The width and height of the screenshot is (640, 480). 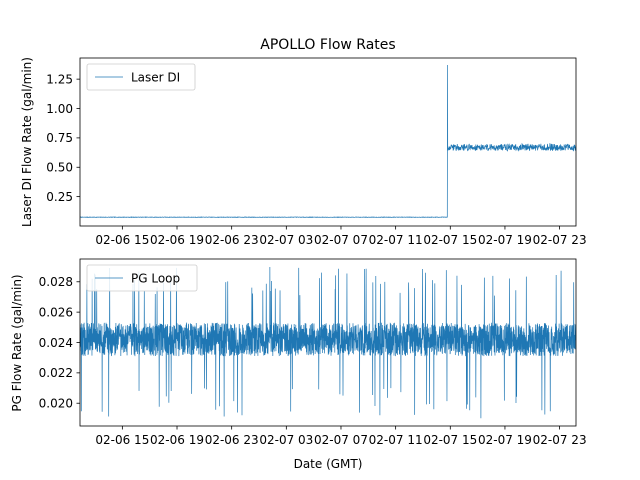 I want to click on laser-di-x-tick-label: 02-06 19, so click(x=177, y=240).